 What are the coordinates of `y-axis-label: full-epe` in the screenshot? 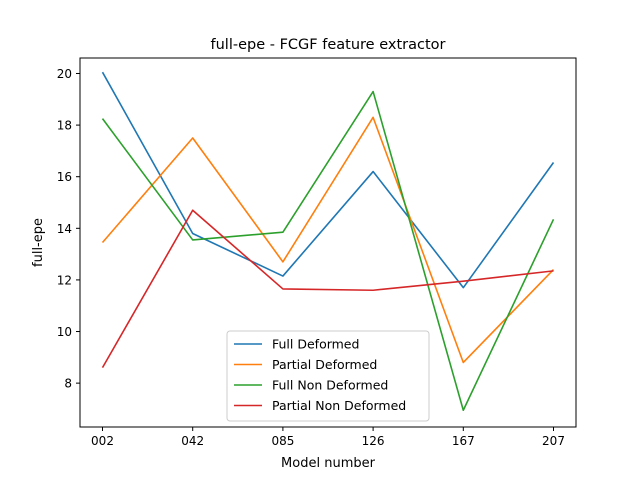 It's located at (38, 242).